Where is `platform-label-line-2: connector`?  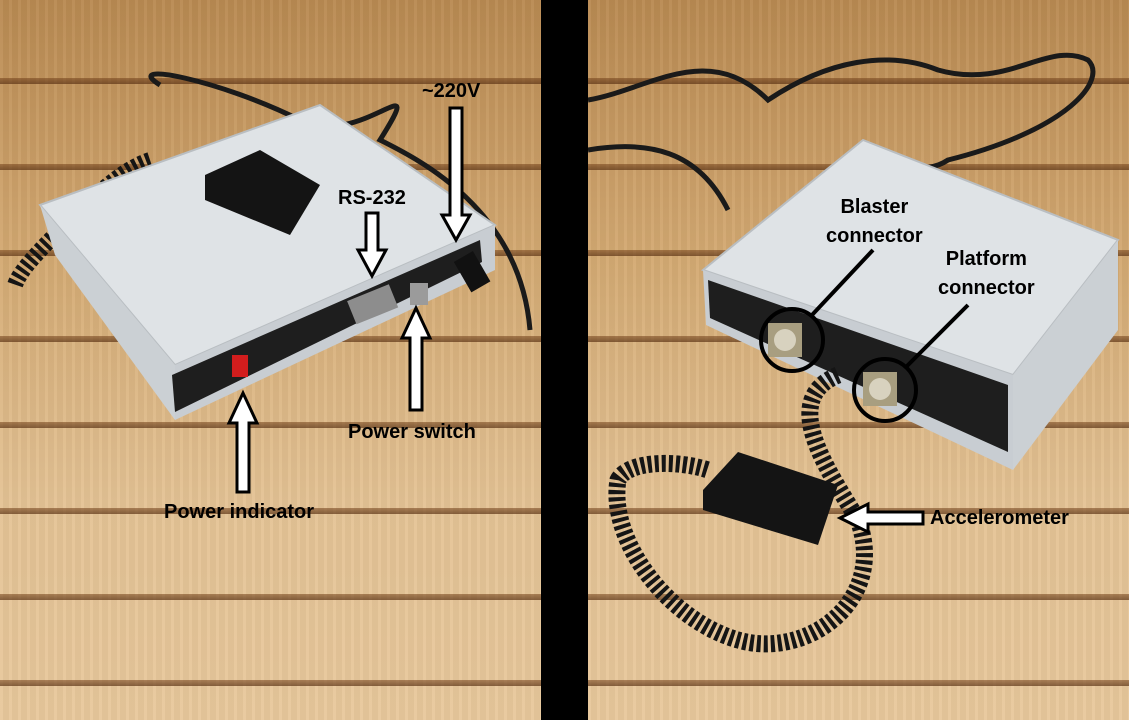
platform-label-line-2: connector is located at coordinates (986, 288).